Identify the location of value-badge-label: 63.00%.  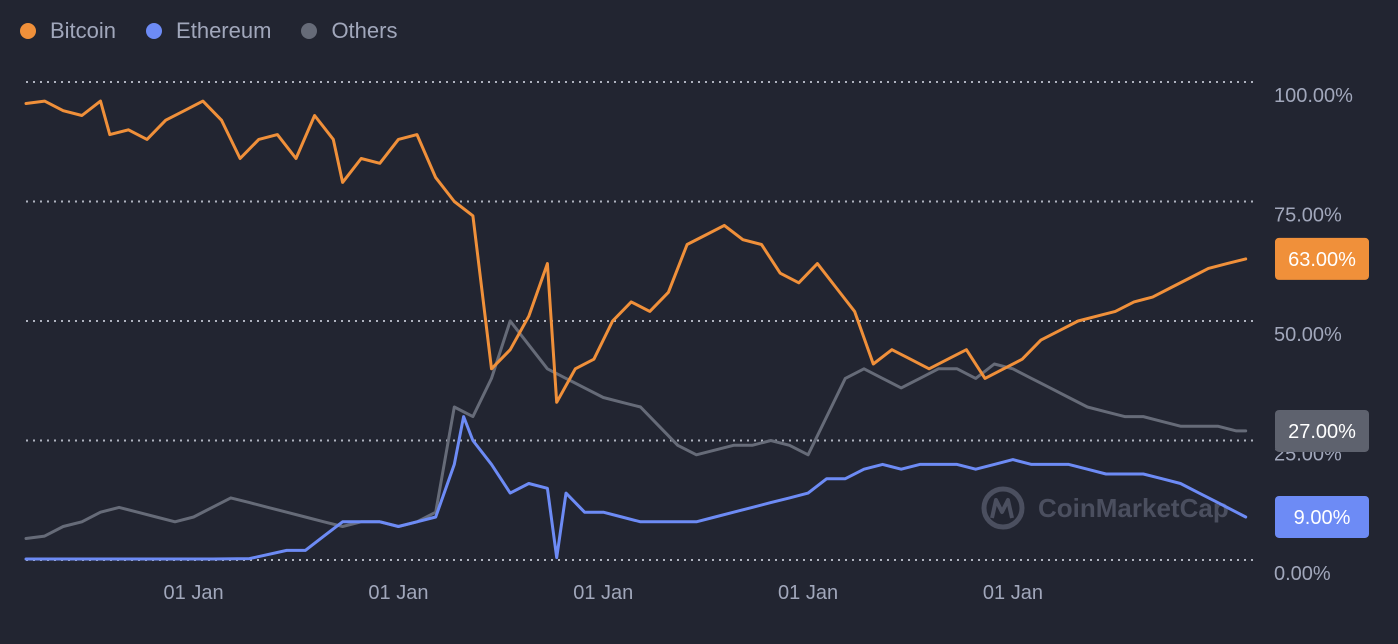
(1322, 260).